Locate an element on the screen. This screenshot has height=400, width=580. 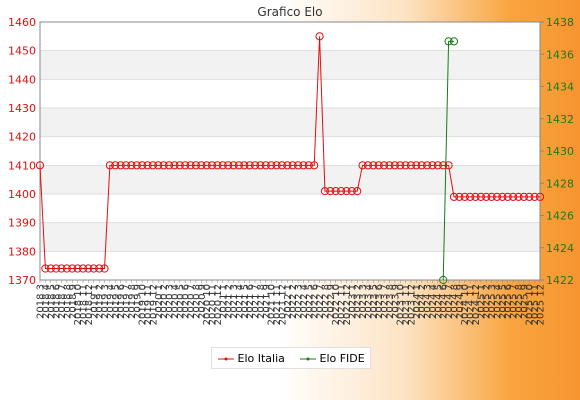
x-tick-label: 2019 4 is located at coordinates (110, 301).